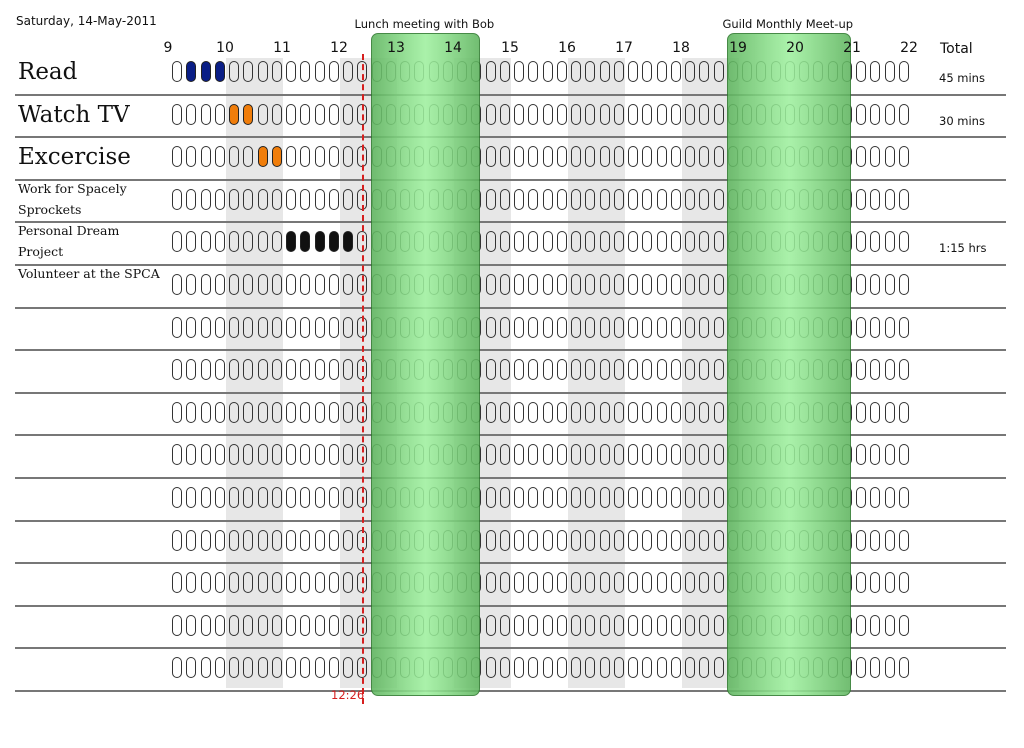 The image size is (1024, 748). Describe the element at coordinates (425, 364) in the screenshot. I see `event-block` at that location.